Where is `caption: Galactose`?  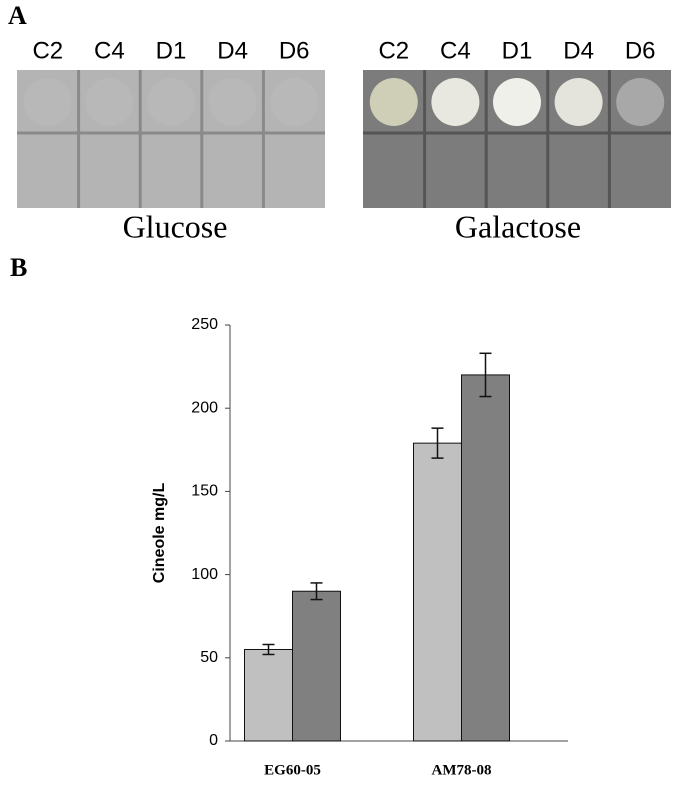 caption: Galactose is located at coordinates (518, 226).